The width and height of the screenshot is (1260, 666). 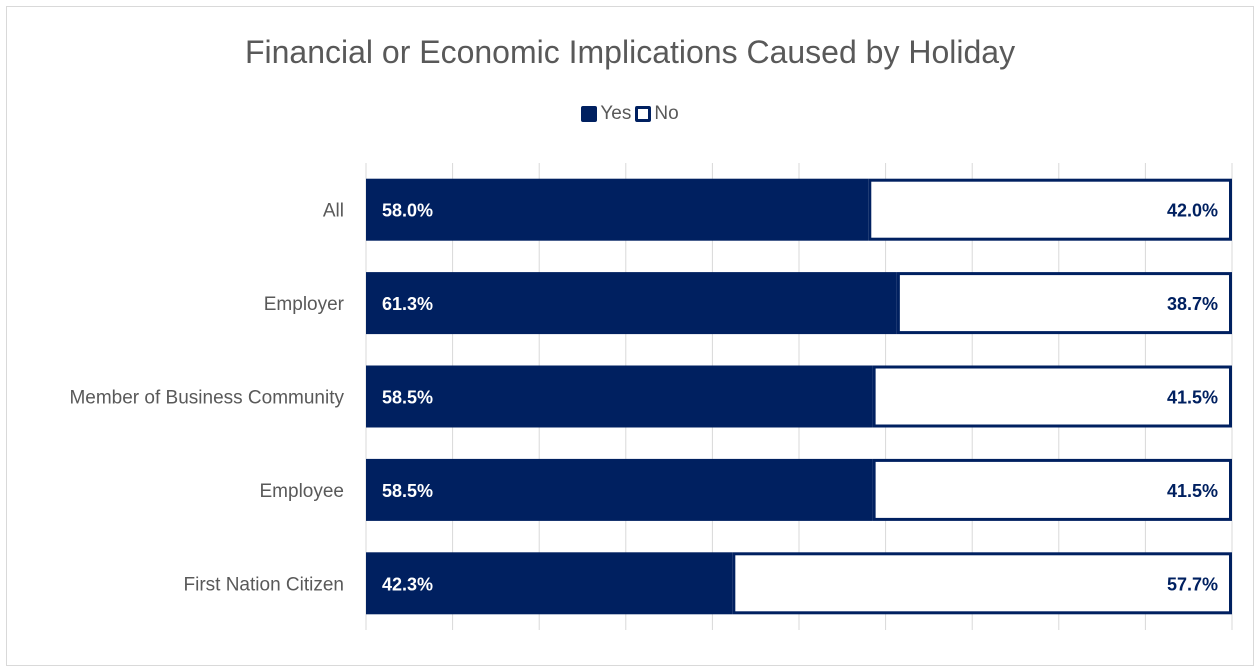 What do you see at coordinates (302, 491) in the screenshot?
I see `category-label: Employee` at bounding box center [302, 491].